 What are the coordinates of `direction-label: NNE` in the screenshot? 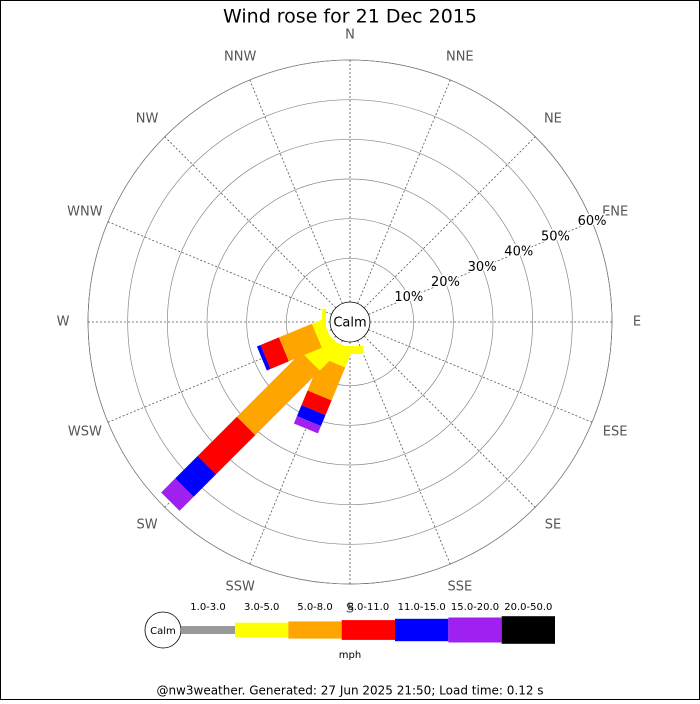 It's located at (460, 56).